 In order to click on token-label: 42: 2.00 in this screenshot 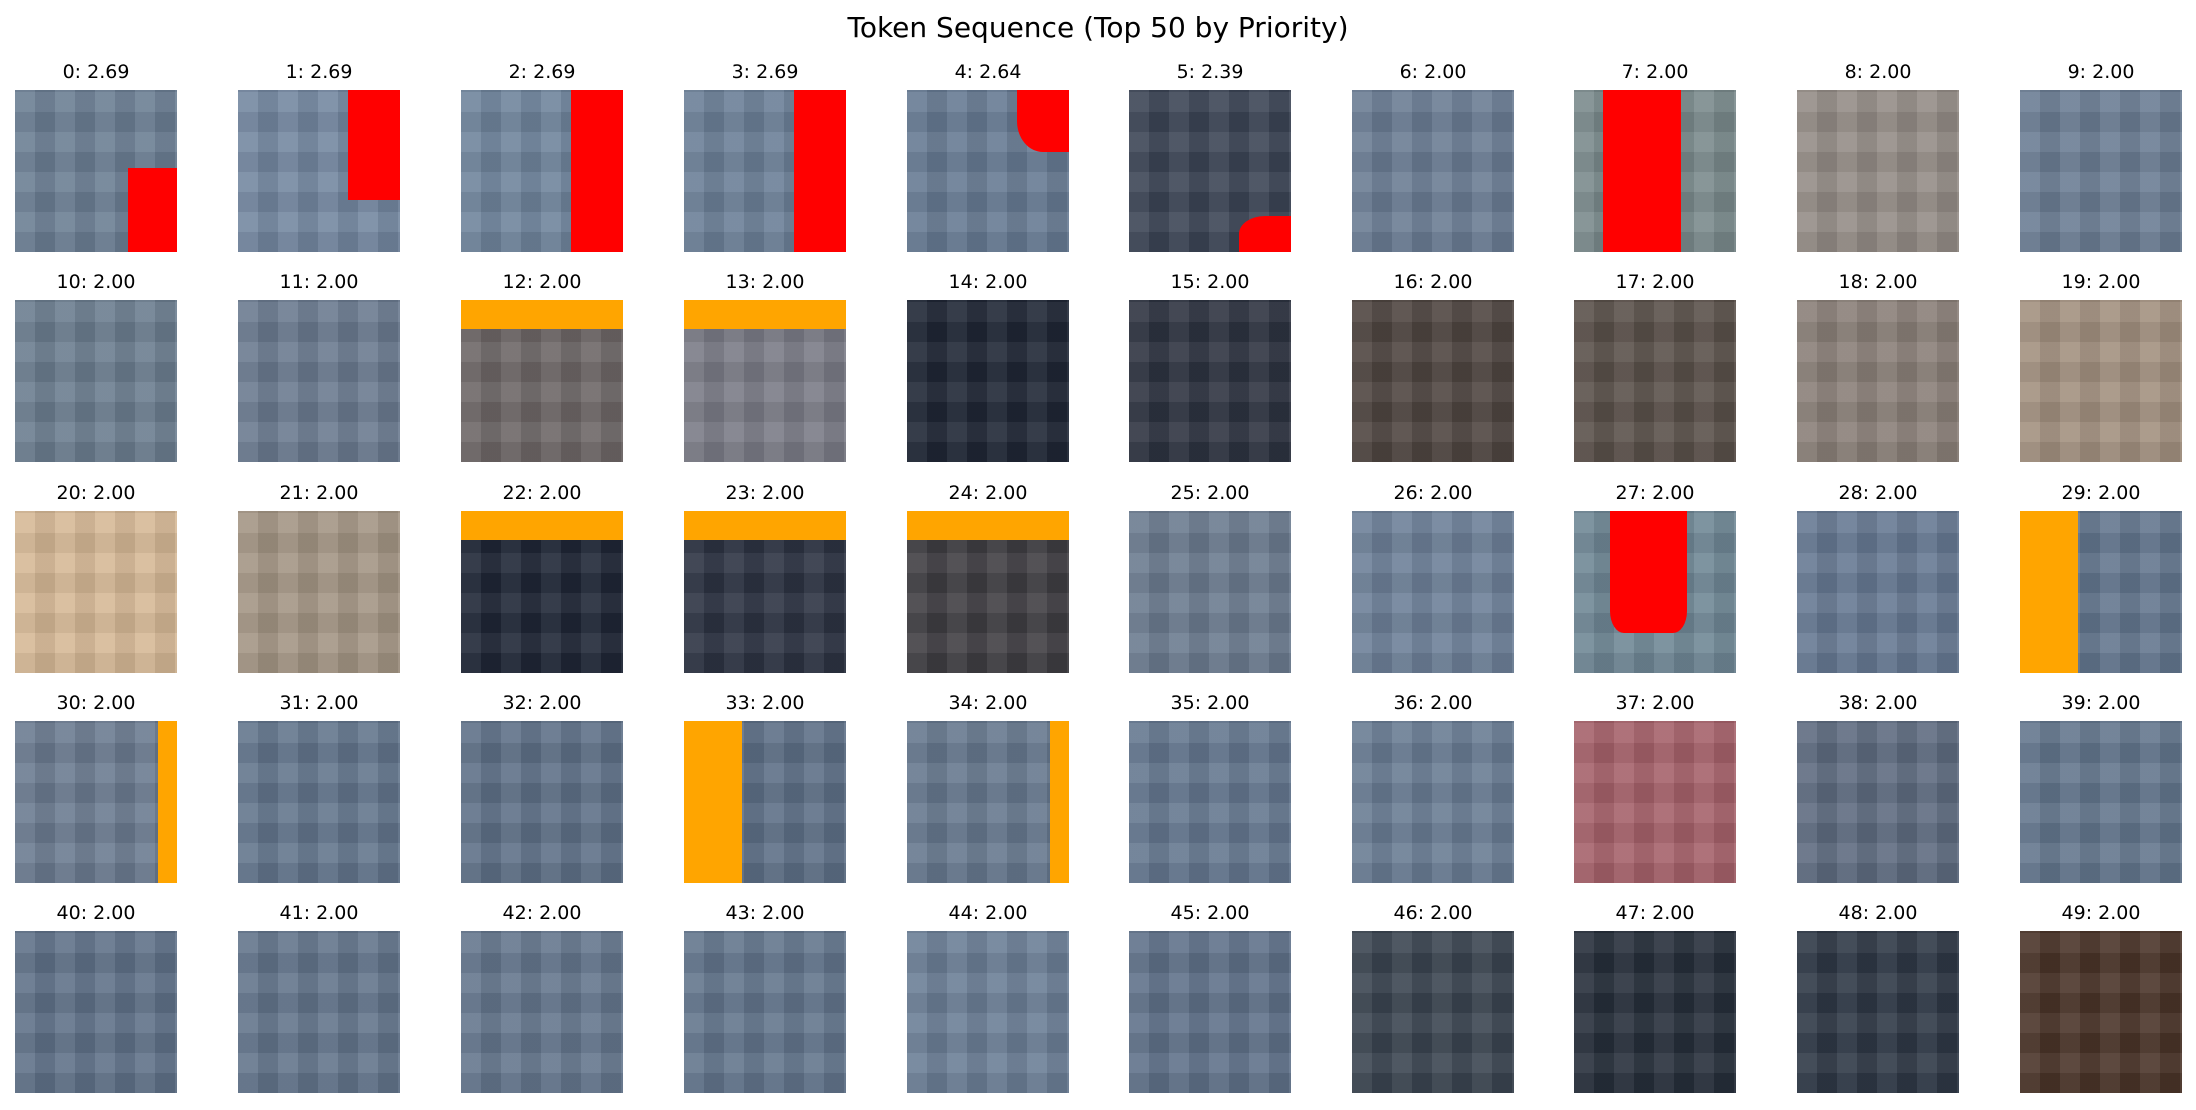, I will do `click(542, 913)`.